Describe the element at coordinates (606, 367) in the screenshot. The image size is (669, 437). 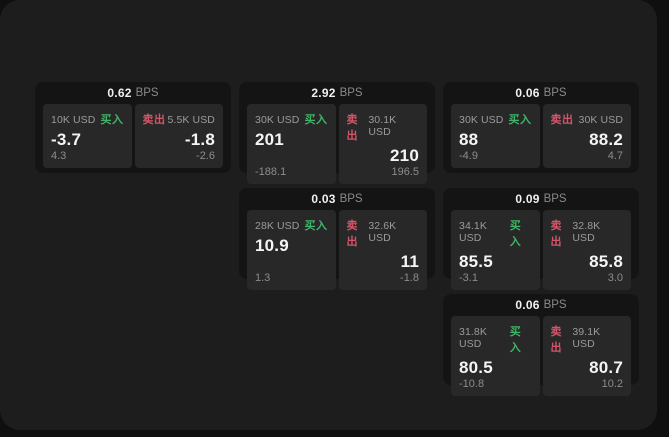
I see `sell-price: 80.7` at that location.